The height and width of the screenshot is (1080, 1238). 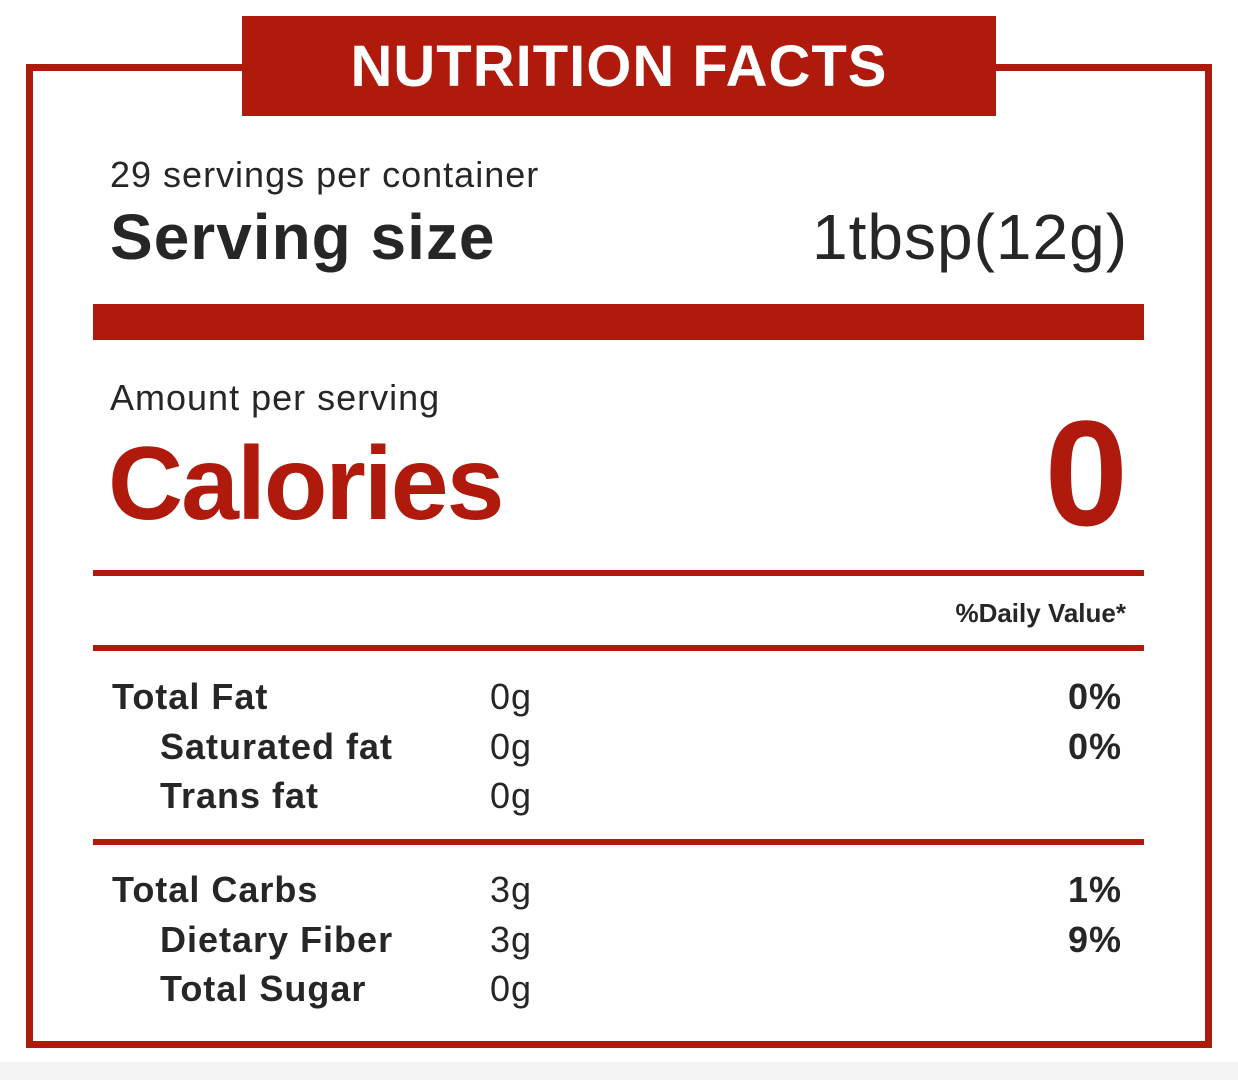 What do you see at coordinates (619, 747) in the screenshot?
I see `nutrient-row-saturated-fat: Saturated fat 0g 0%` at bounding box center [619, 747].